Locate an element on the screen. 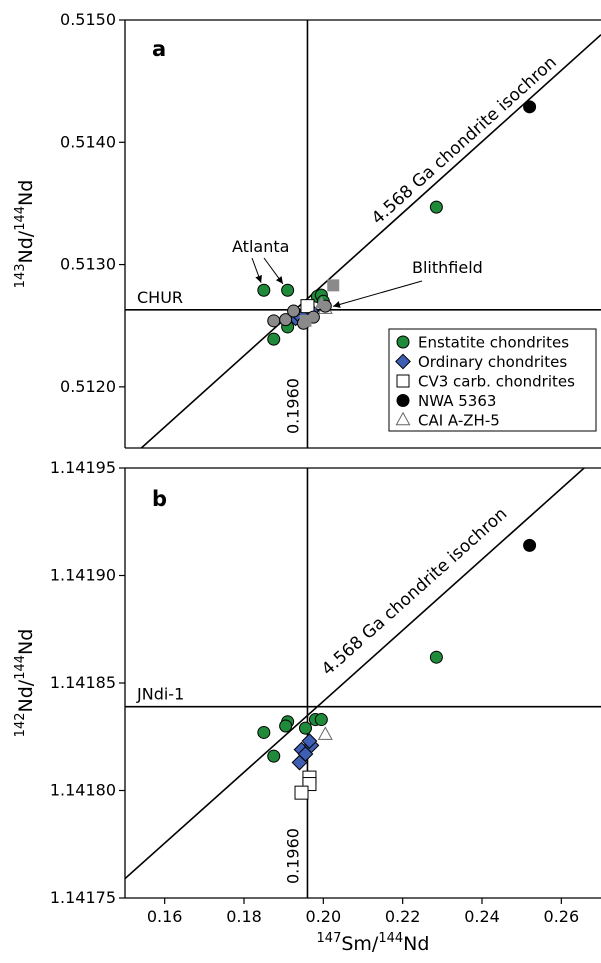 The image size is (601, 963). x-axis-label-text: Sm/ is located at coordinates (360, 944).